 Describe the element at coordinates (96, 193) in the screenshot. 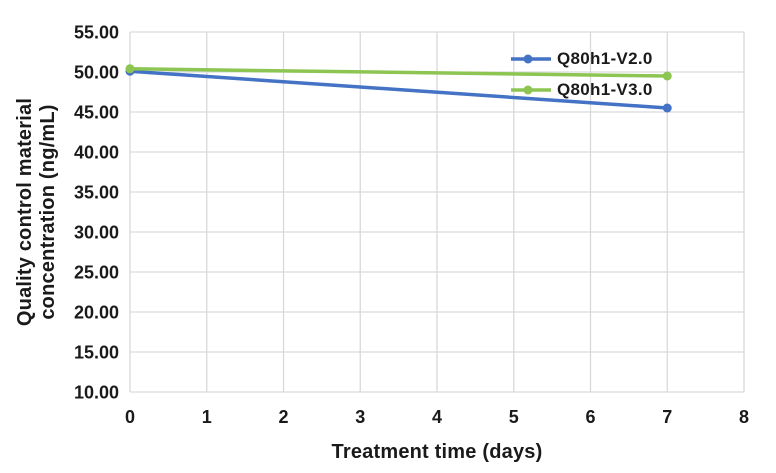

I see `y-tick-label: 35.00` at that location.